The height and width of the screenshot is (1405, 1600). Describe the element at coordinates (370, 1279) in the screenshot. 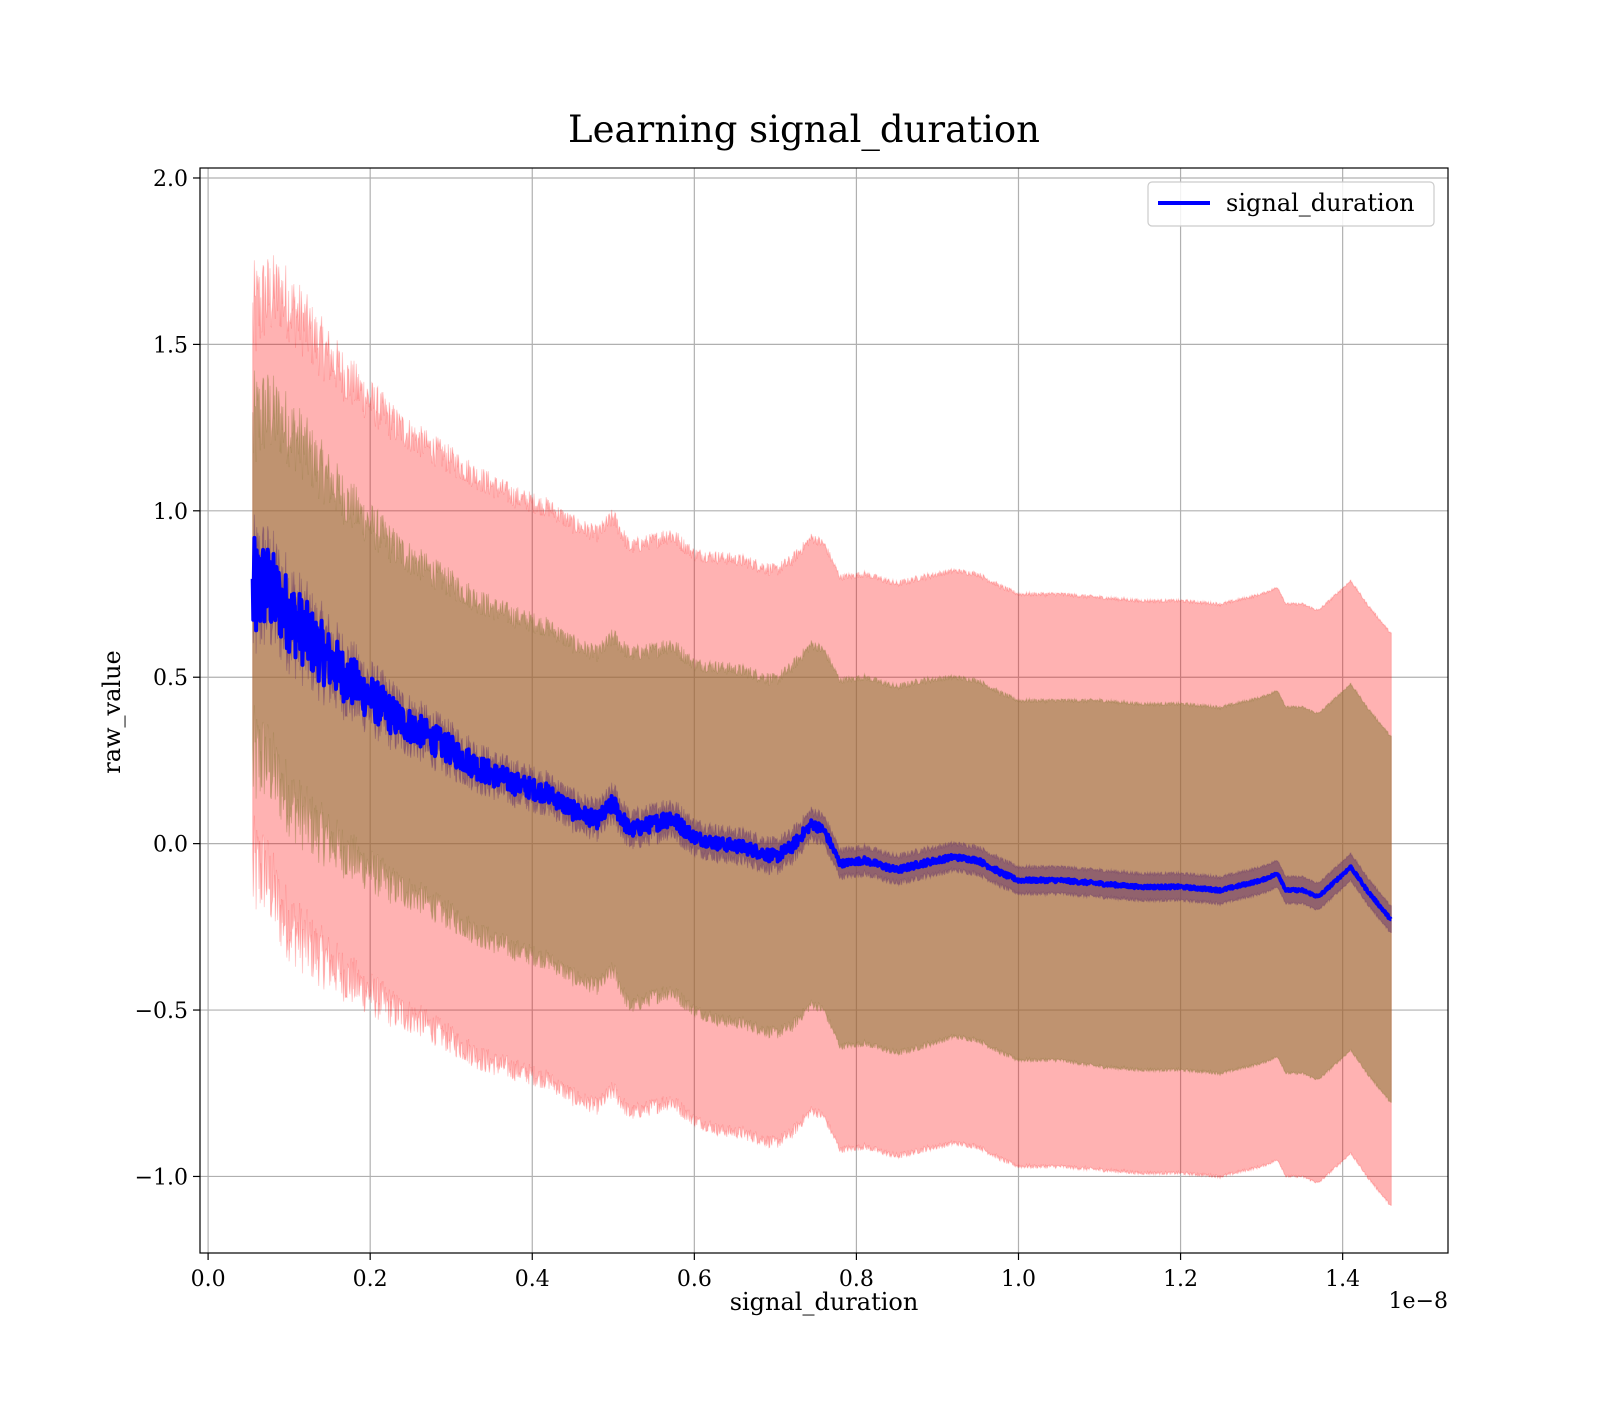

I see `x-tick-label: 0.2` at that location.